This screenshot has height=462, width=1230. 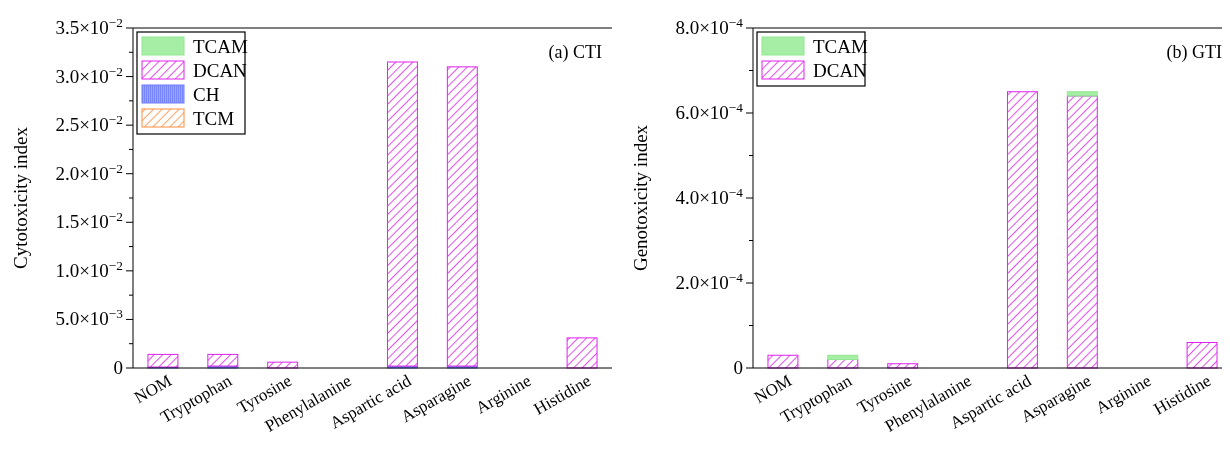 What do you see at coordinates (89, 269) in the screenshot?
I see `y-tick-label: 1.0×10$^{−2}$` at bounding box center [89, 269].